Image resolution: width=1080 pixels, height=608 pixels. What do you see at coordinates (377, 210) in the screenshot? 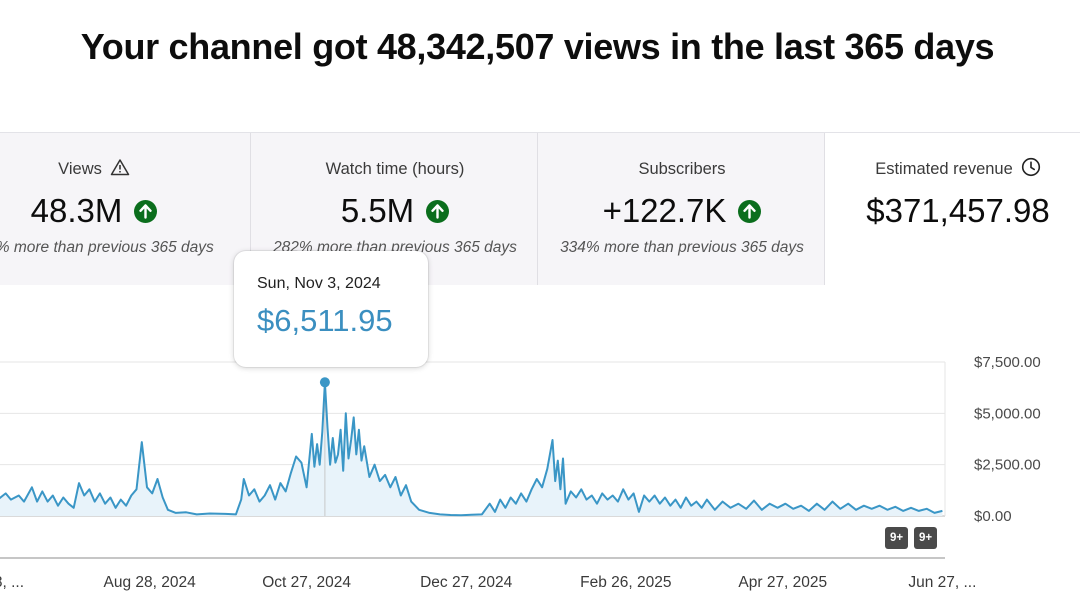
I see `metric-value: 5.5M` at bounding box center [377, 210].